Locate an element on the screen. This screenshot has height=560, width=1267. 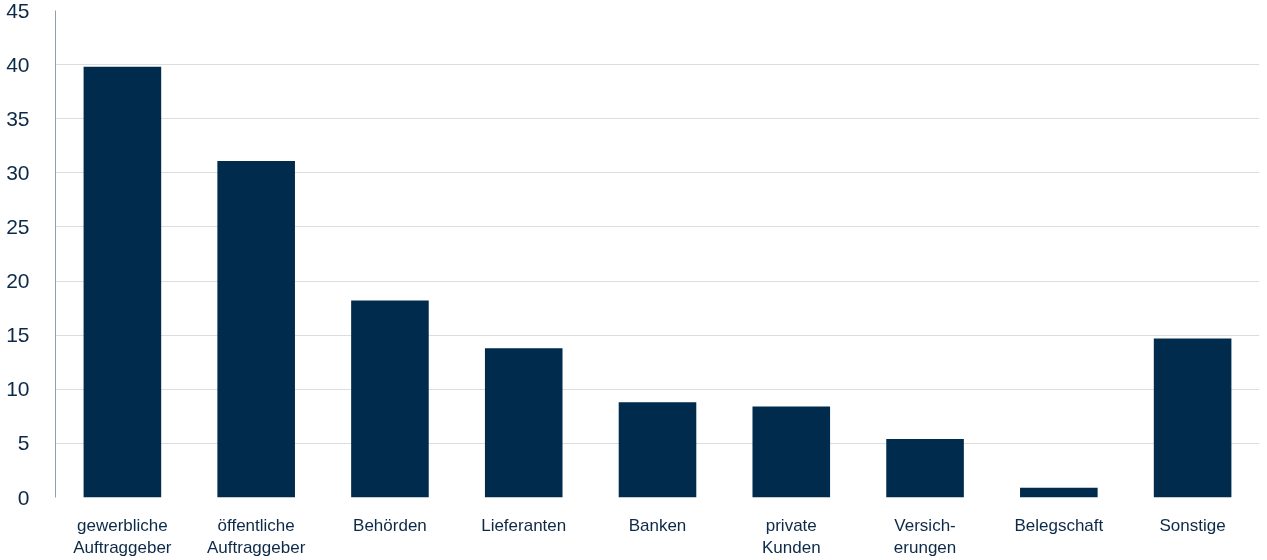
y-tick-label: 40 is located at coordinates (18, 64).